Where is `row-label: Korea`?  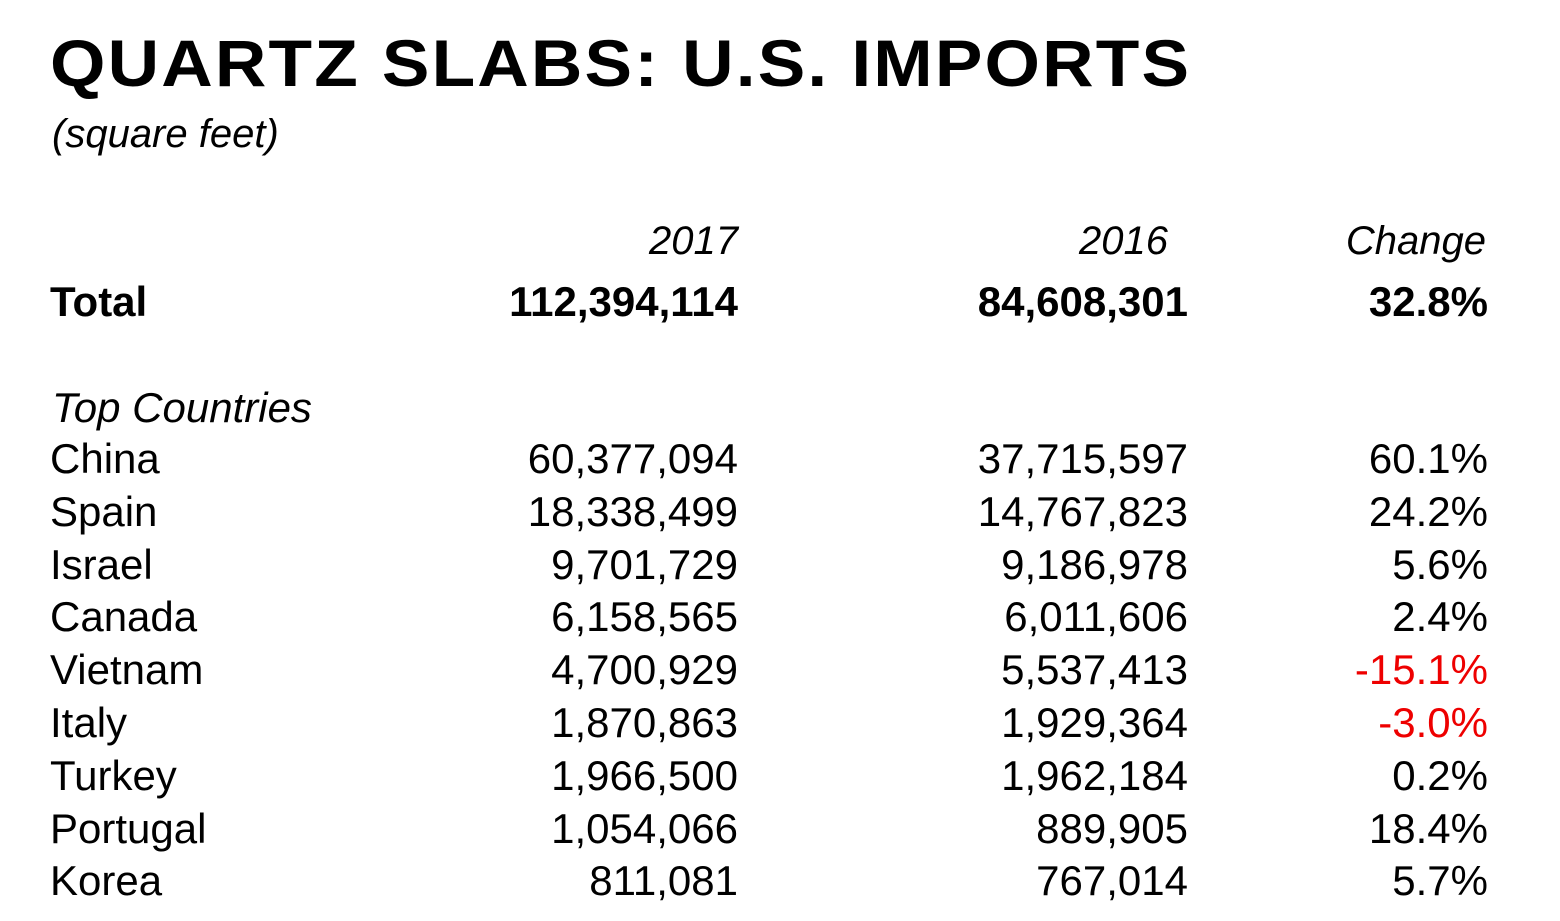
row-label: Korea is located at coordinates (106, 881).